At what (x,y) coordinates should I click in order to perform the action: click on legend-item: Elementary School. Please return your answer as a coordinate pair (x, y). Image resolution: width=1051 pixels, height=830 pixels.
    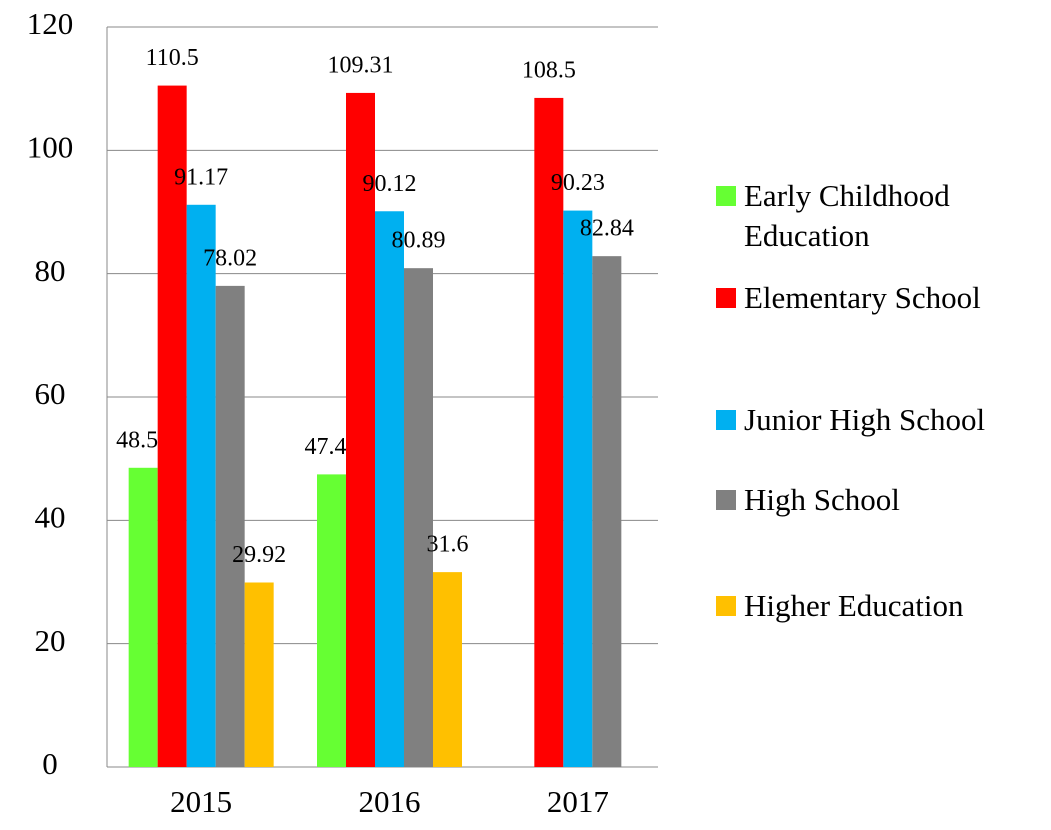
    Looking at the image, I should click on (848, 298).